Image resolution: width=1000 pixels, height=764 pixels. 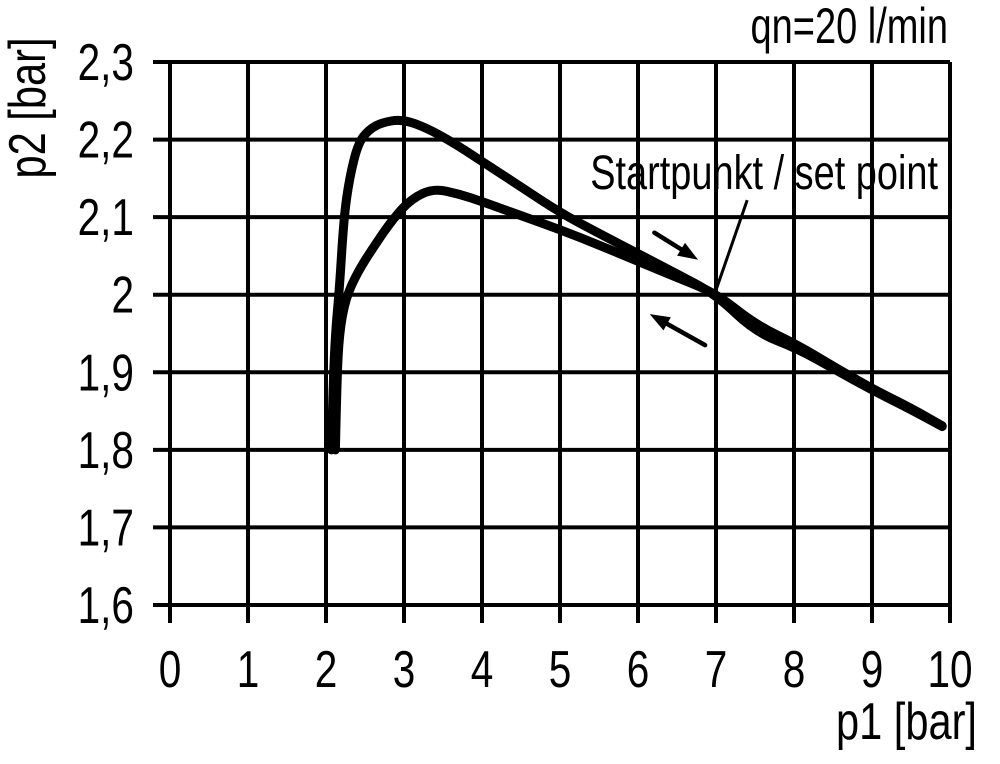 What do you see at coordinates (794, 669) in the screenshot?
I see `x-tick-label: 8` at bounding box center [794, 669].